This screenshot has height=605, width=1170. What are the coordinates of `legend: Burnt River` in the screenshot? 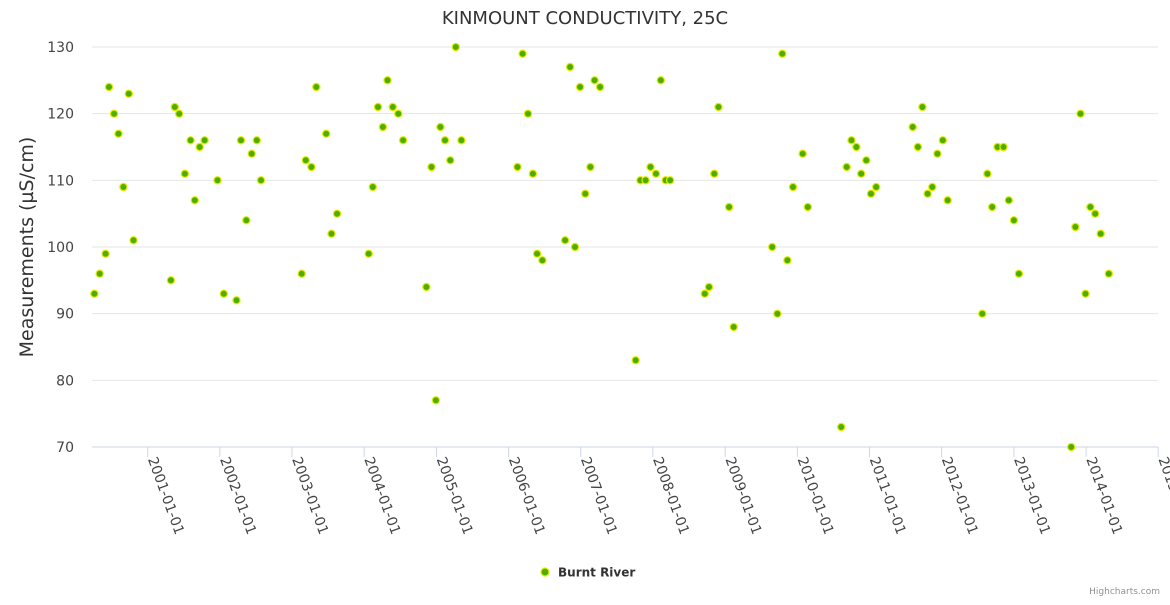 It's located at (587, 573).